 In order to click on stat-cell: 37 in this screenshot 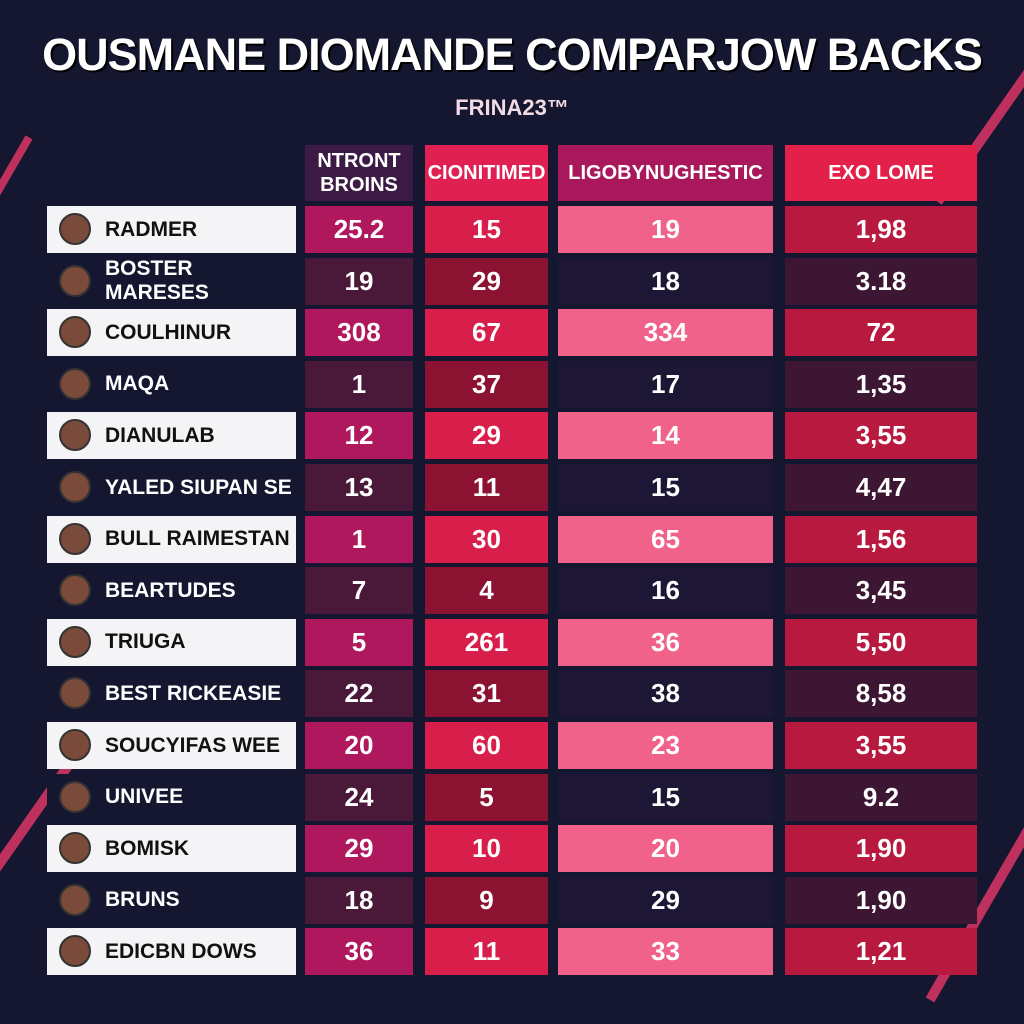, I will do `click(486, 384)`.